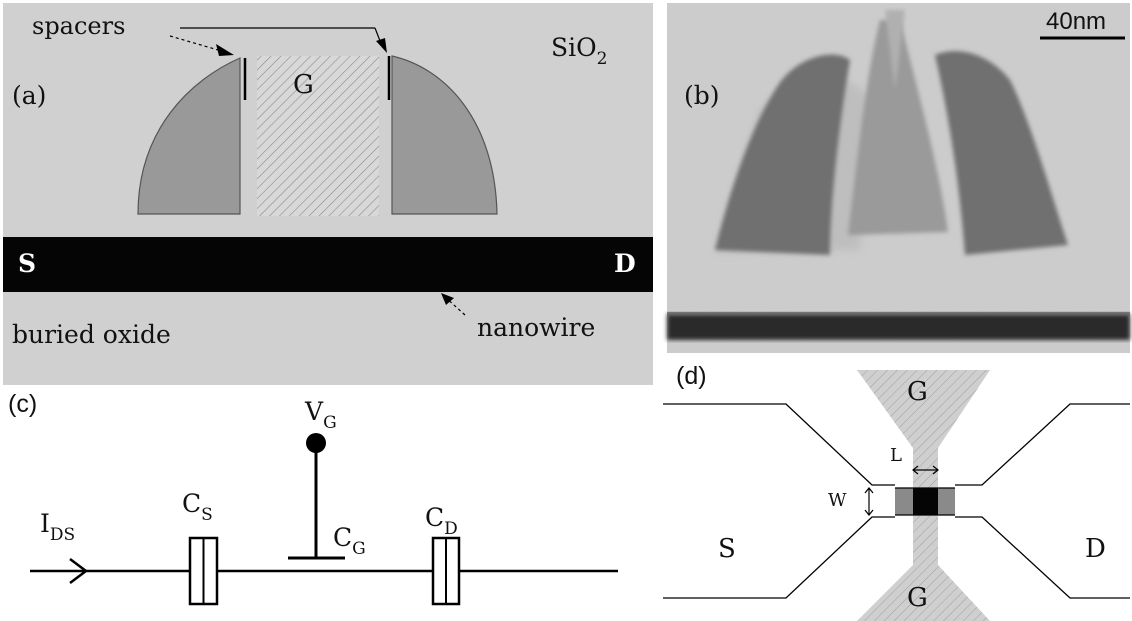 This screenshot has height=621, width=1132. Describe the element at coordinates (381, 45) in the screenshot. I see `spacer-arrowhead-right` at that location.